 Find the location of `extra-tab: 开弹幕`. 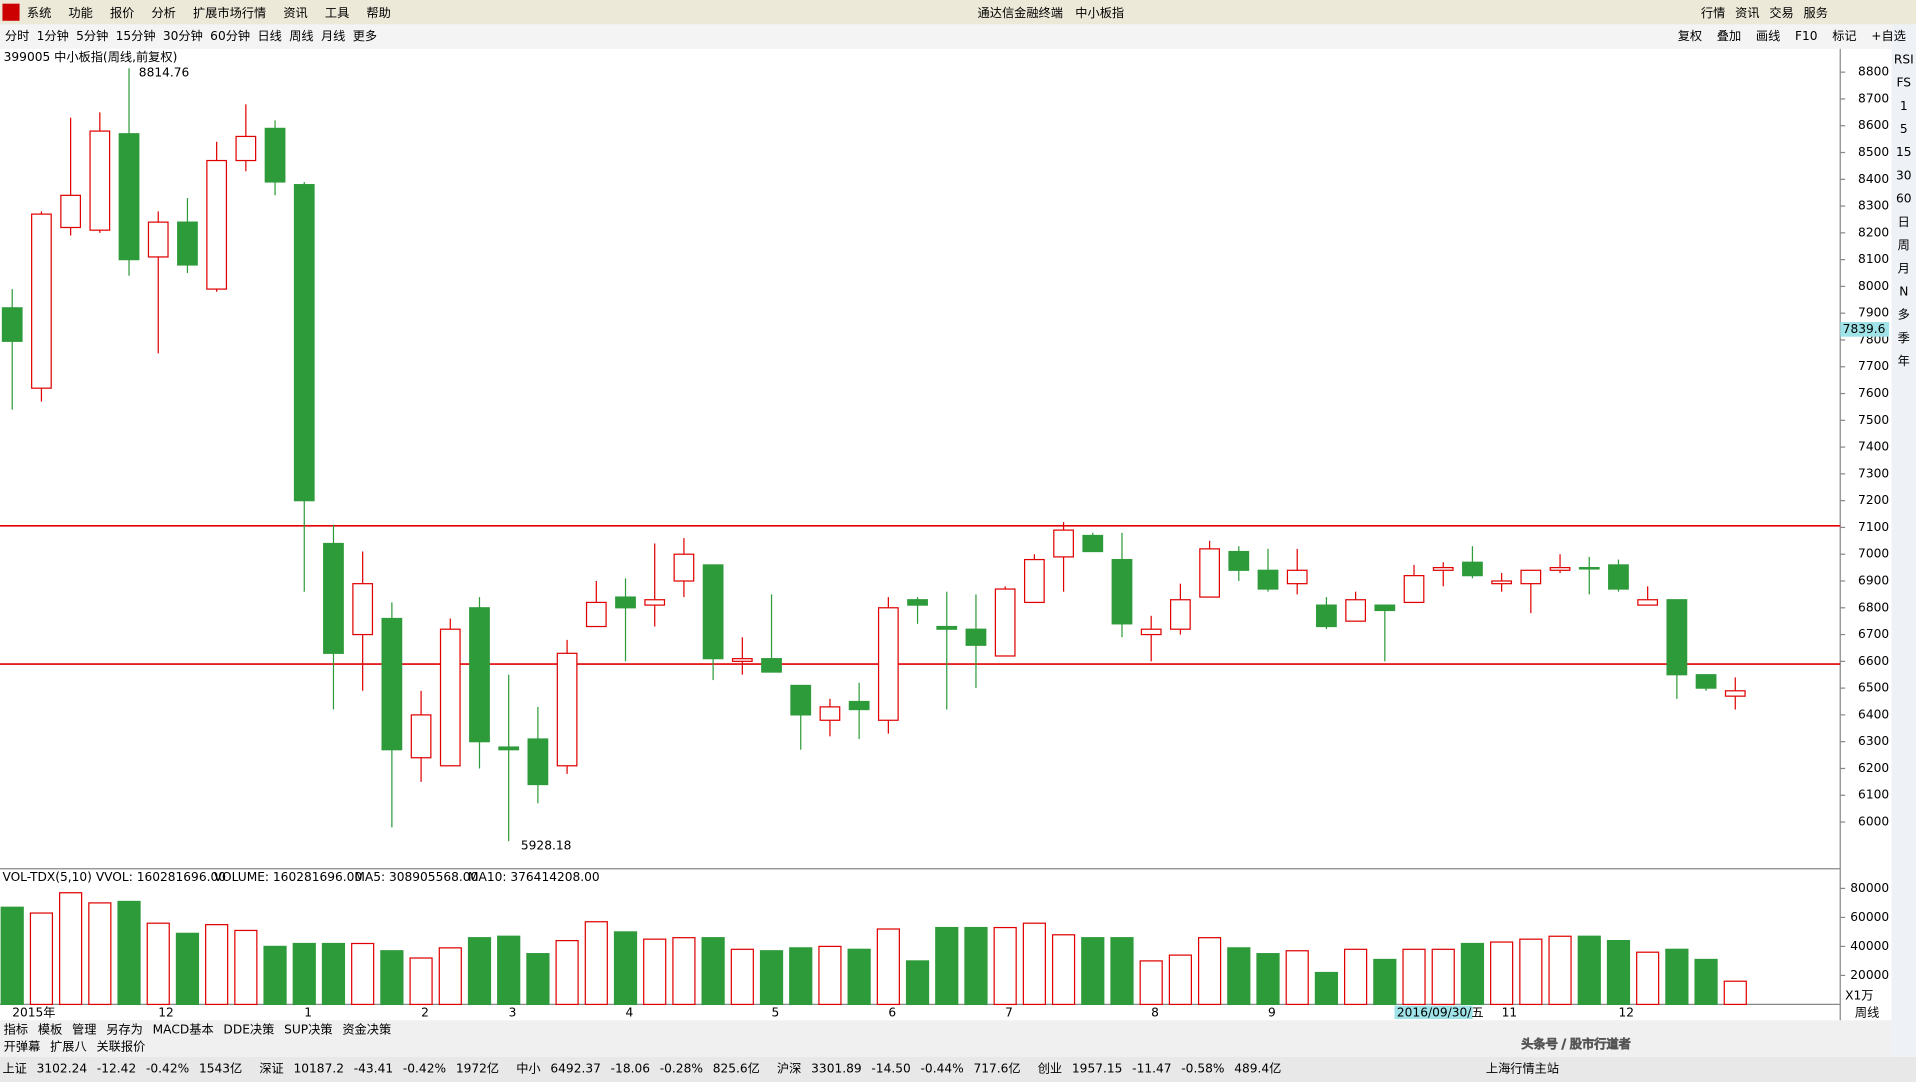

extra-tab: 开弹幕 is located at coordinates (22, 1047).